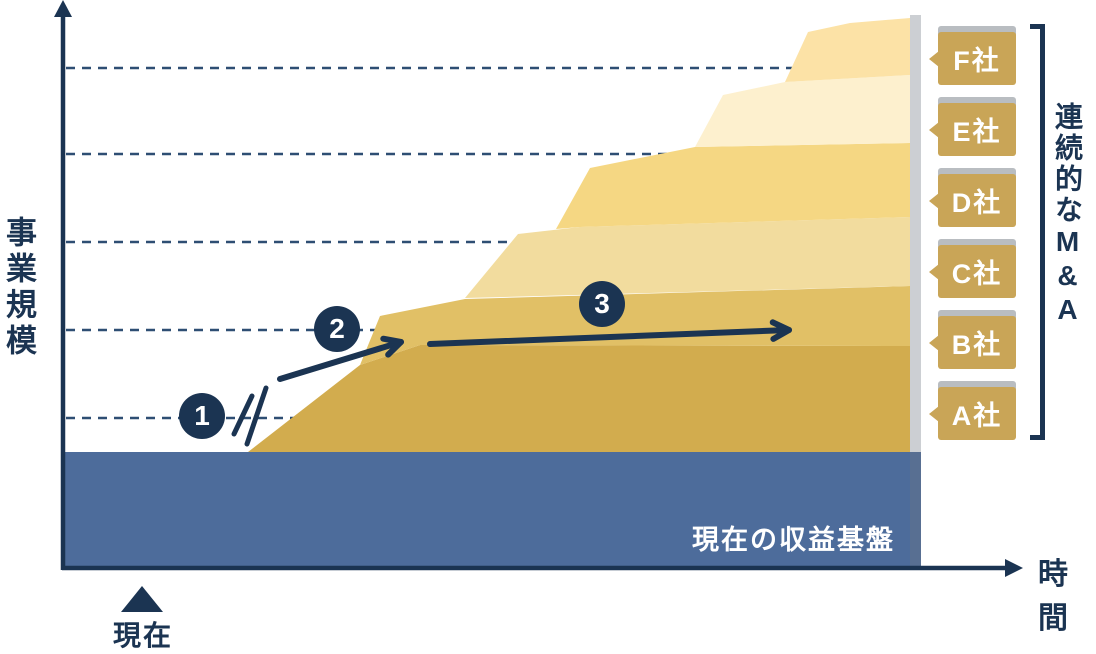 Image resolution: width=1096 pixels, height=654 pixels. Describe the element at coordinates (202, 416) in the screenshot. I see `step-1-badge: 1` at that location.